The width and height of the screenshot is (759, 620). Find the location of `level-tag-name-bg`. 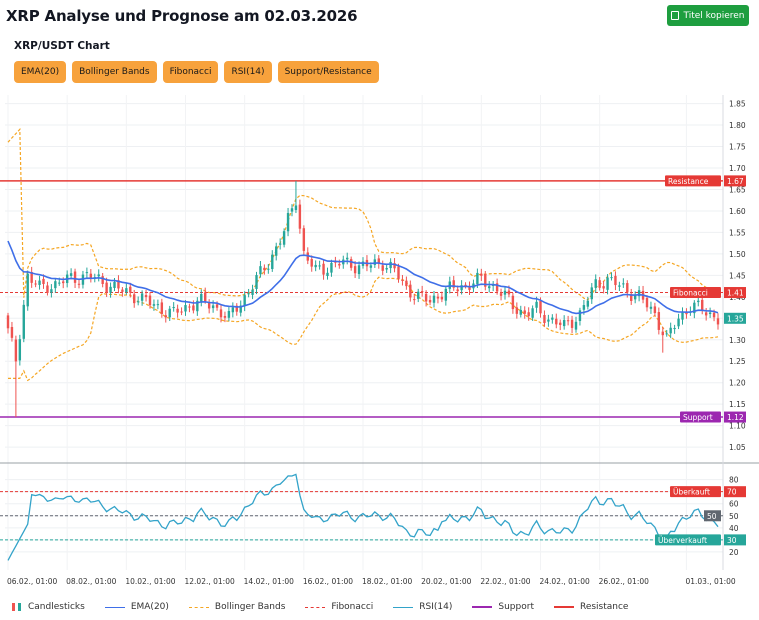

level-tag-name-bg is located at coordinates (693, 181).